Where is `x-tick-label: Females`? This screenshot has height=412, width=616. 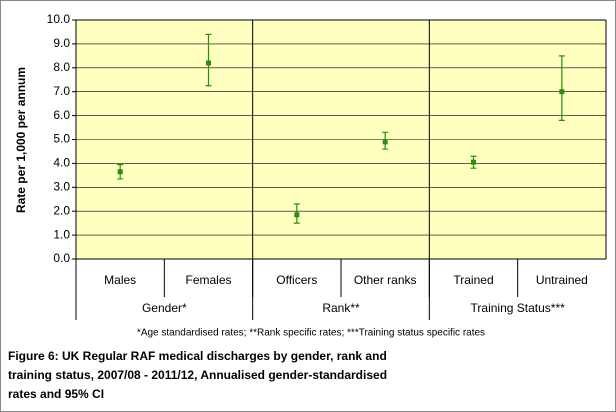
x-tick-label: Females is located at coordinates (208, 280).